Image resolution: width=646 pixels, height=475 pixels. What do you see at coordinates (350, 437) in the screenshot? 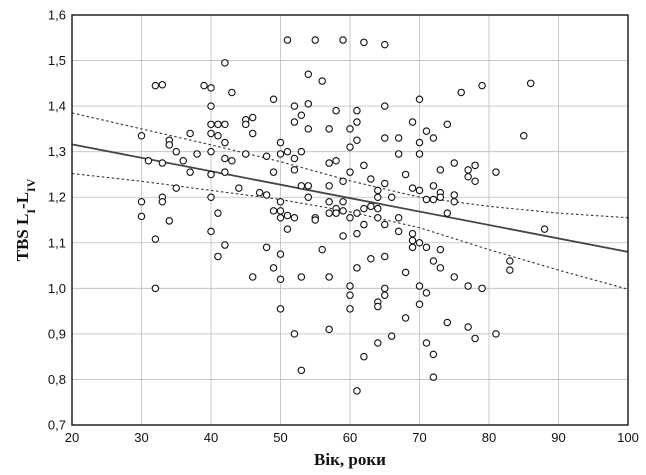
I see `x-tick-label: 60` at bounding box center [350, 437].